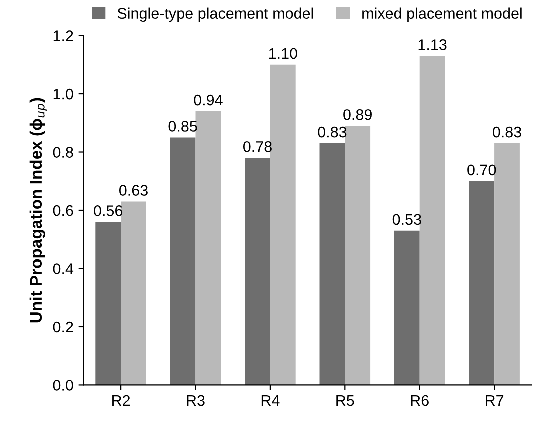 The width and height of the screenshot is (540, 421). I want to click on x-tick-label: R2, so click(121, 400).